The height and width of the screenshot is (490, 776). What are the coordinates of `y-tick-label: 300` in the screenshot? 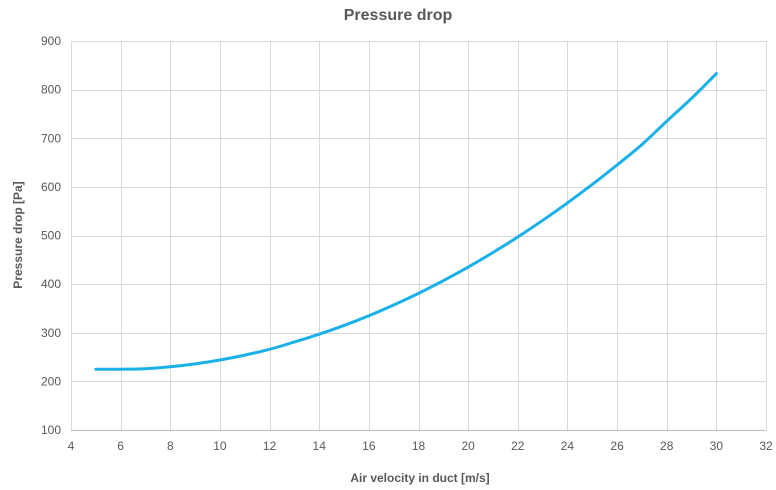 It's located at (51, 333).